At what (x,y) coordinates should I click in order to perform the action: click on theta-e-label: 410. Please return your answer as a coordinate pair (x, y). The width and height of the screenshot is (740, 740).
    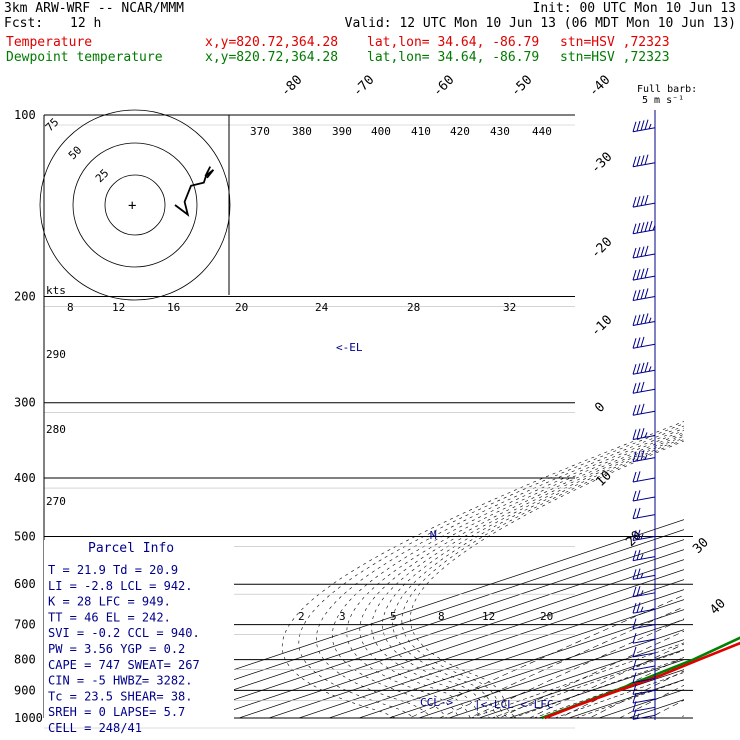
    Looking at the image, I should click on (421, 131).